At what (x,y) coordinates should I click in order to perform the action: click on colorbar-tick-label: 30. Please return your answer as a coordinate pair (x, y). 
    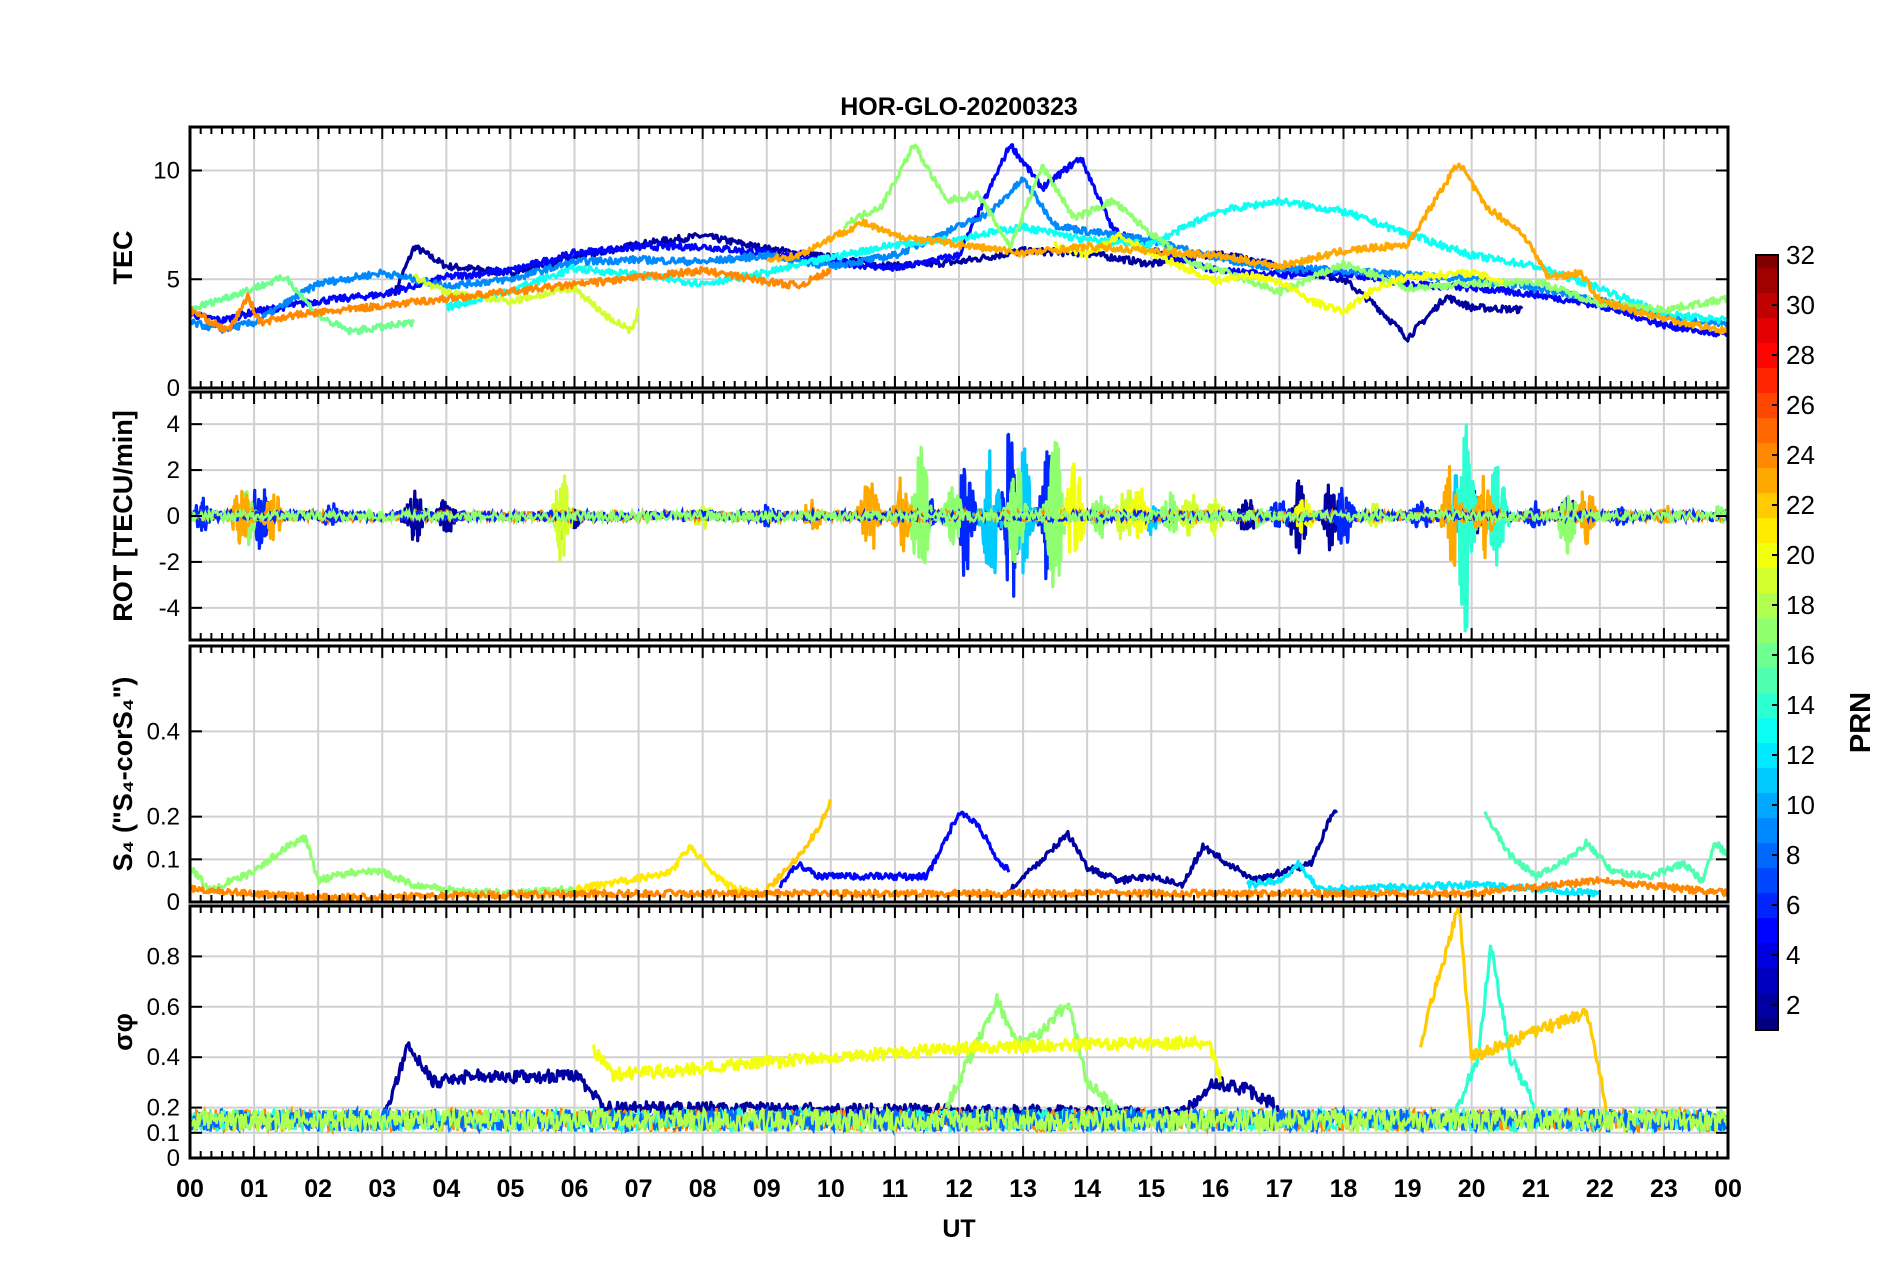
    Looking at the image, I should click on (1800, 305).